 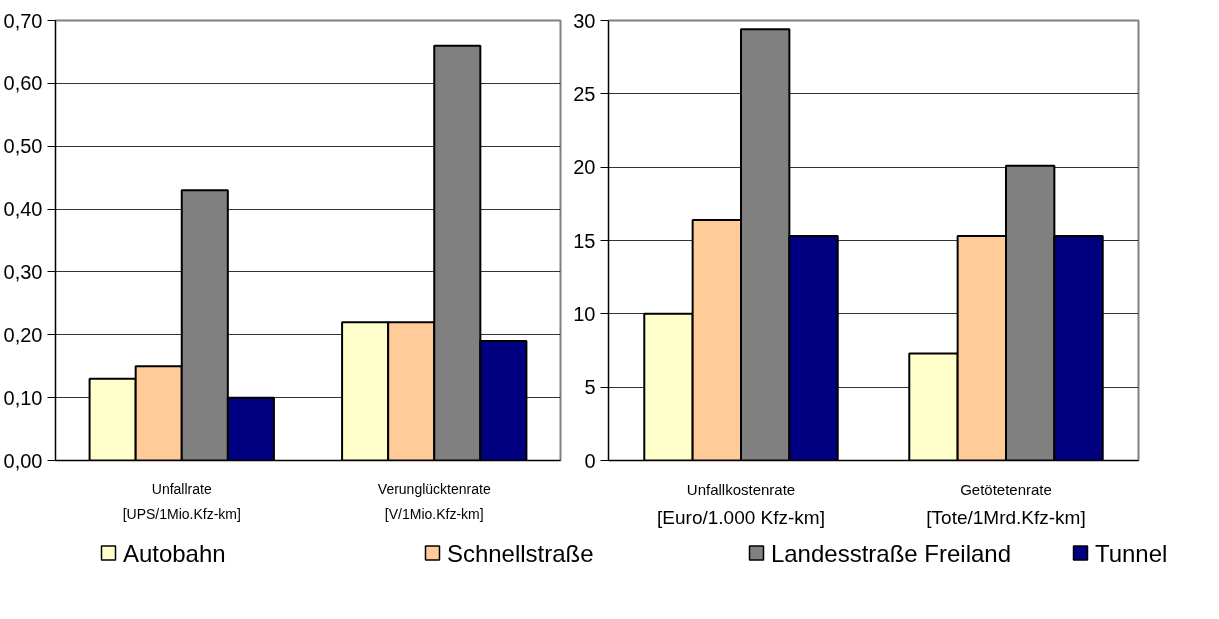 What do you see at coordinates (741, 489) in the screenshot?
I see `x-tick-label: Unfallkostenrate` at bounding box center [741, 489].